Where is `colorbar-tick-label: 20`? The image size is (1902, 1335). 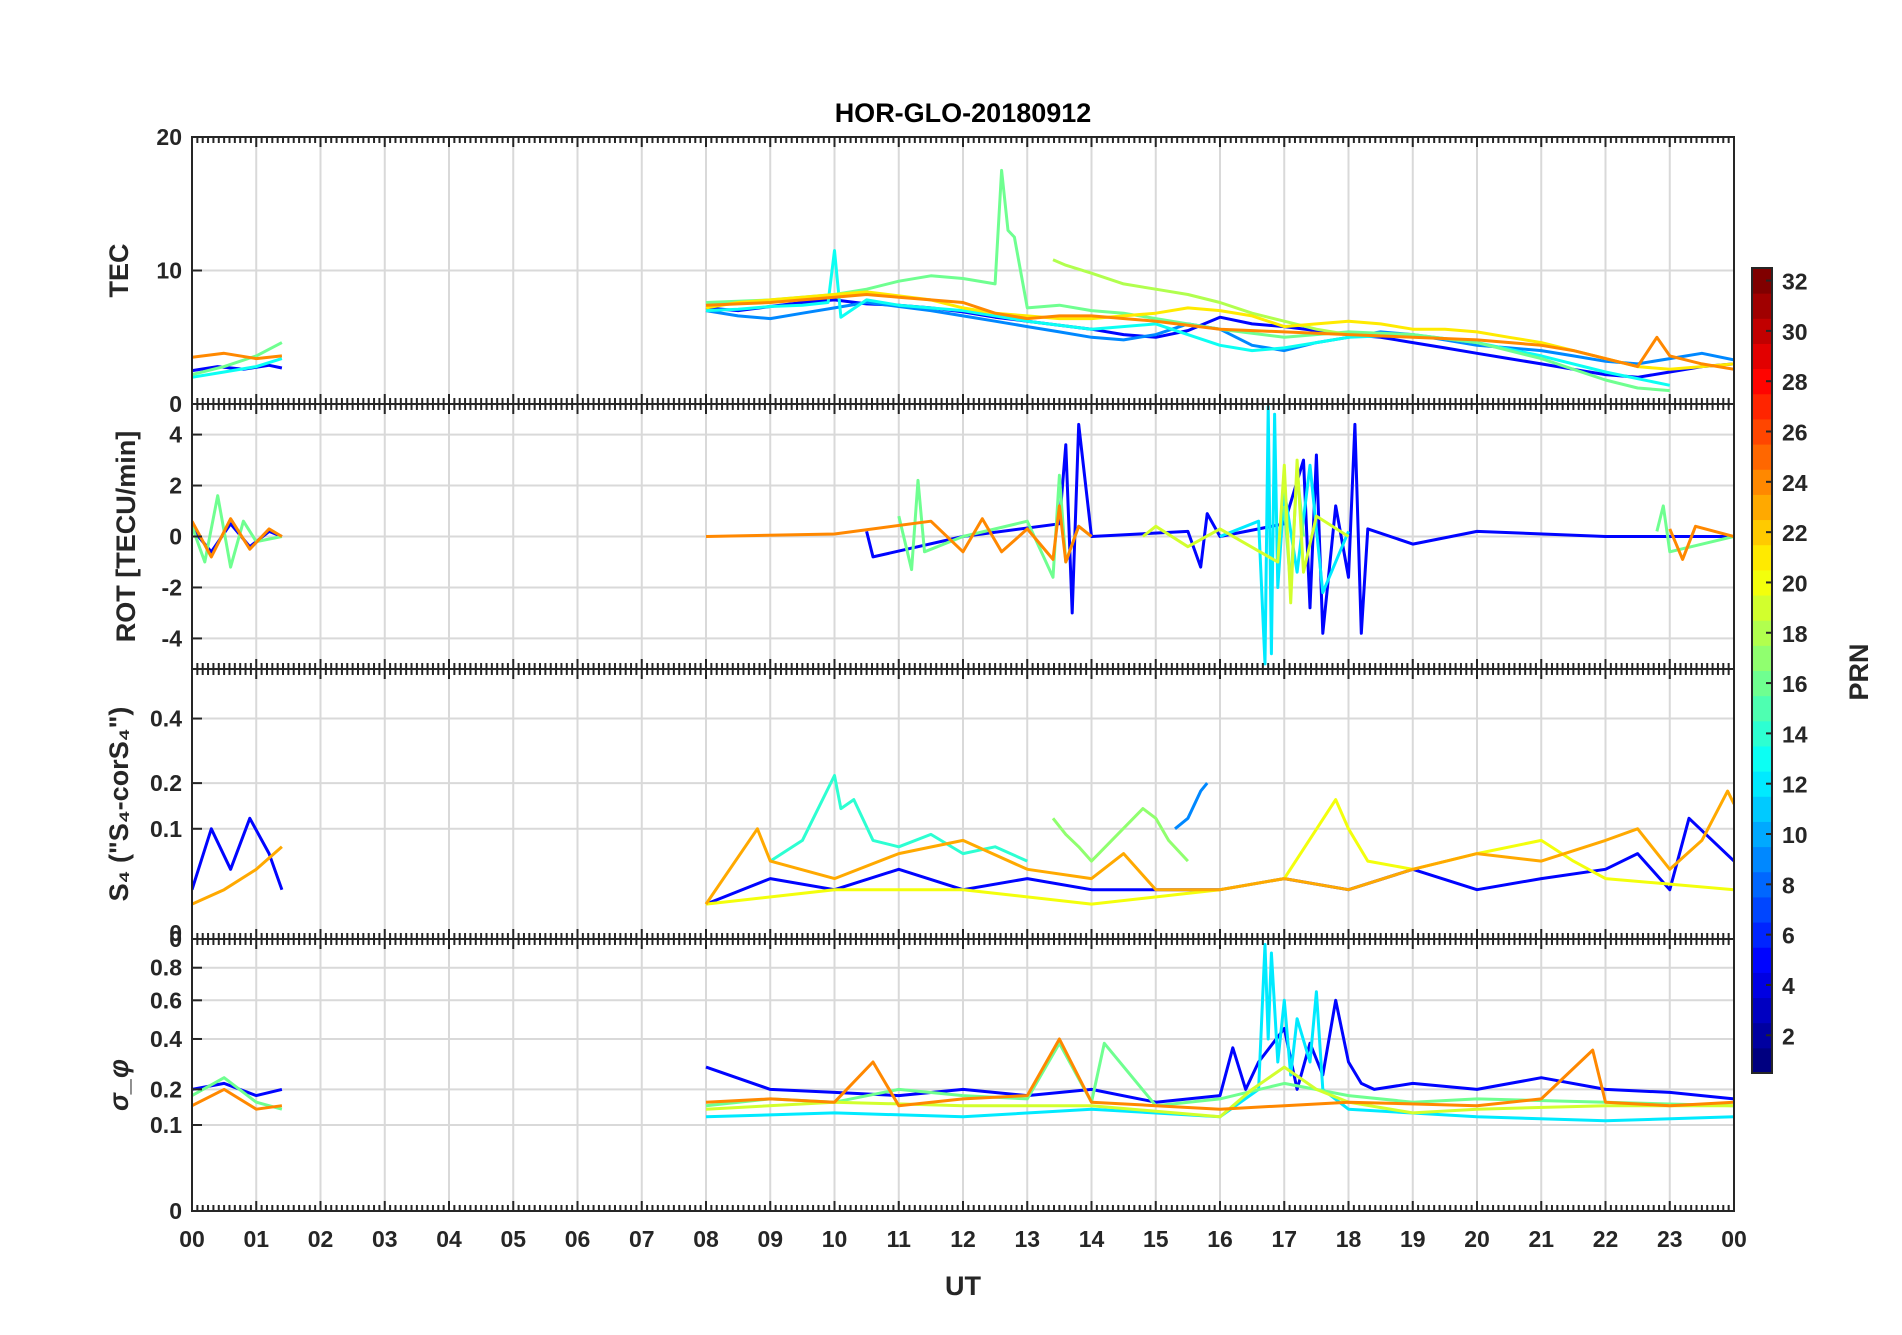 colorbar-tick-label: 20 is located at coordinates (1795, 583).